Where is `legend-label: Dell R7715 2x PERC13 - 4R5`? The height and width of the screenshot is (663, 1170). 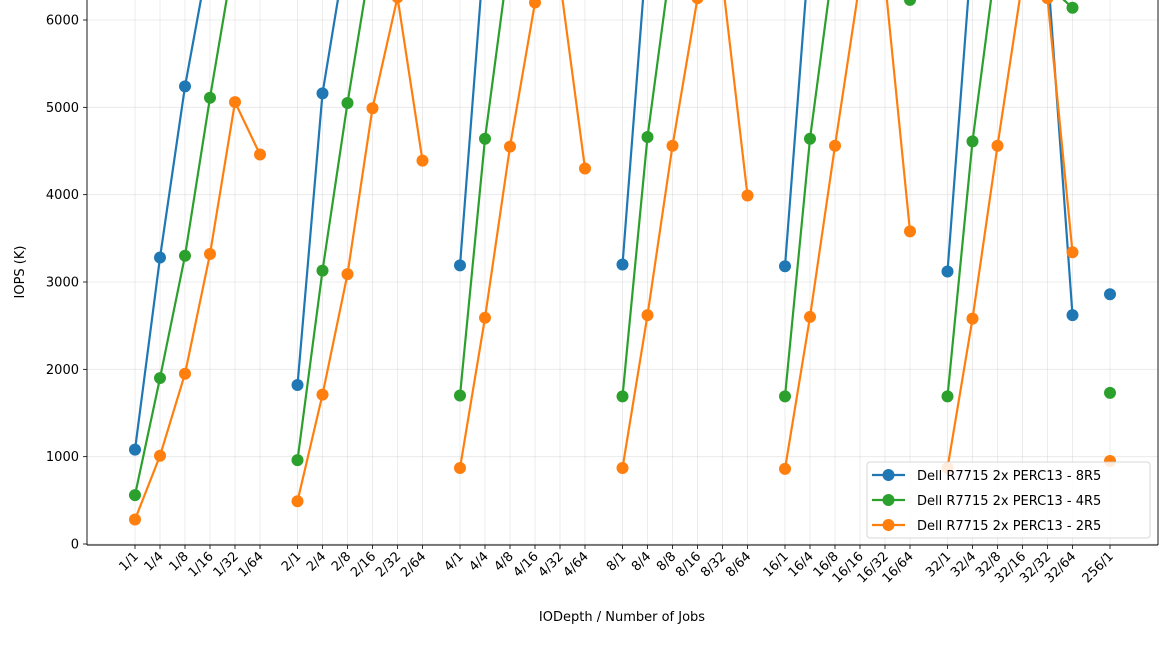
legend-label: Dell R7715 2x PERC13 - 4R5 is located at coordinates (1009, 501).